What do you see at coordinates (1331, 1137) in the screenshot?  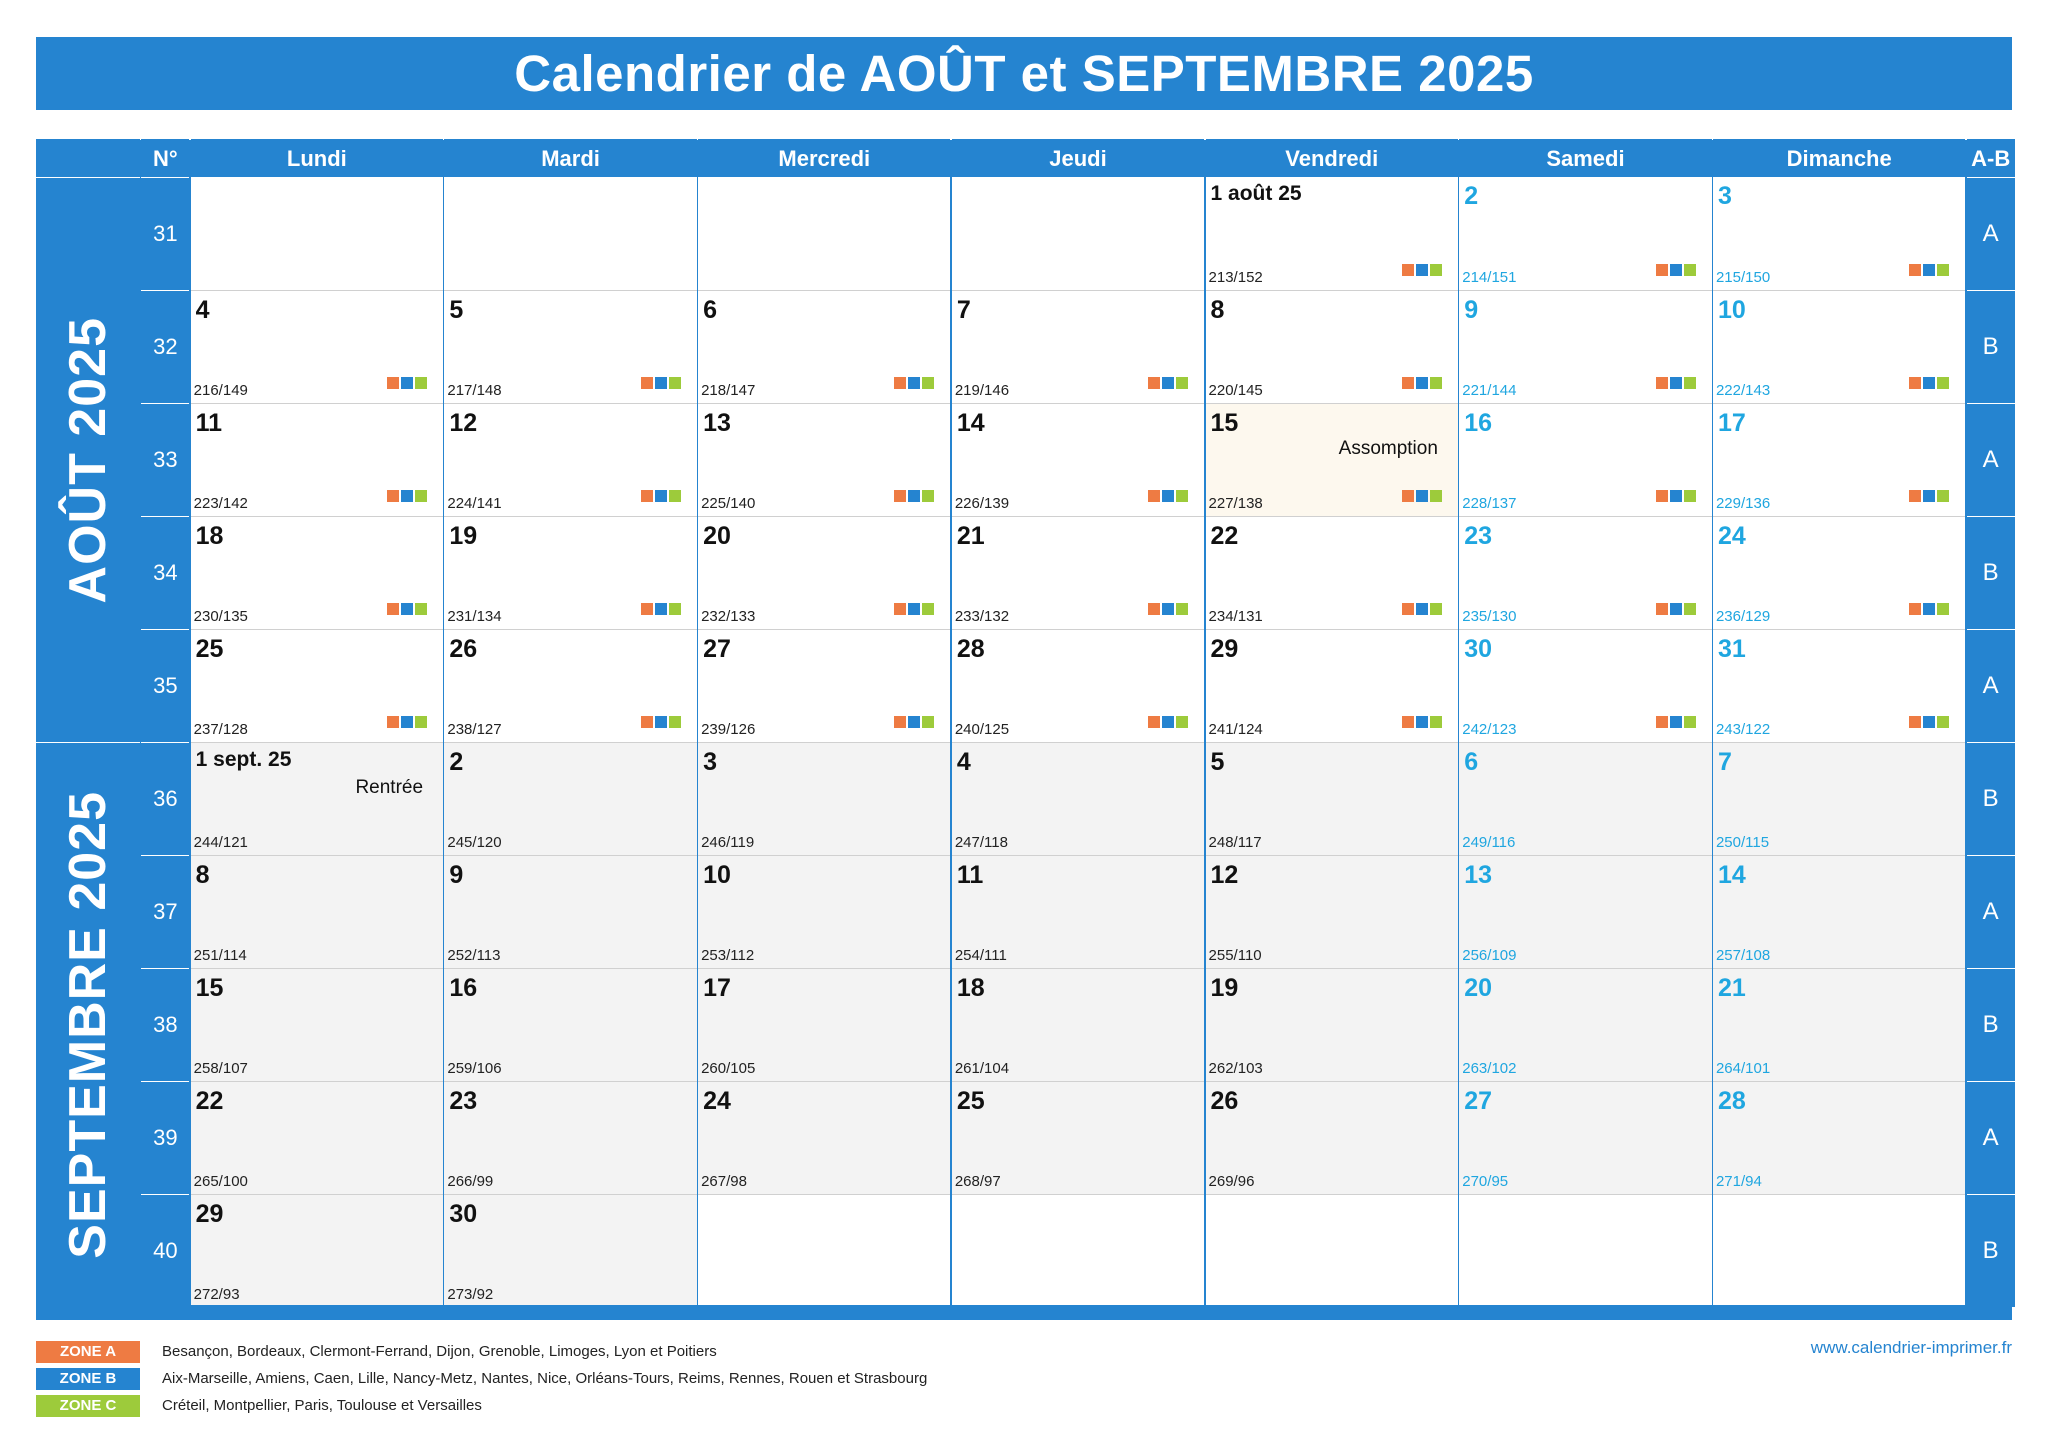 I see `day-cell: 26 269/96` at bounding box center [1331, 1137].